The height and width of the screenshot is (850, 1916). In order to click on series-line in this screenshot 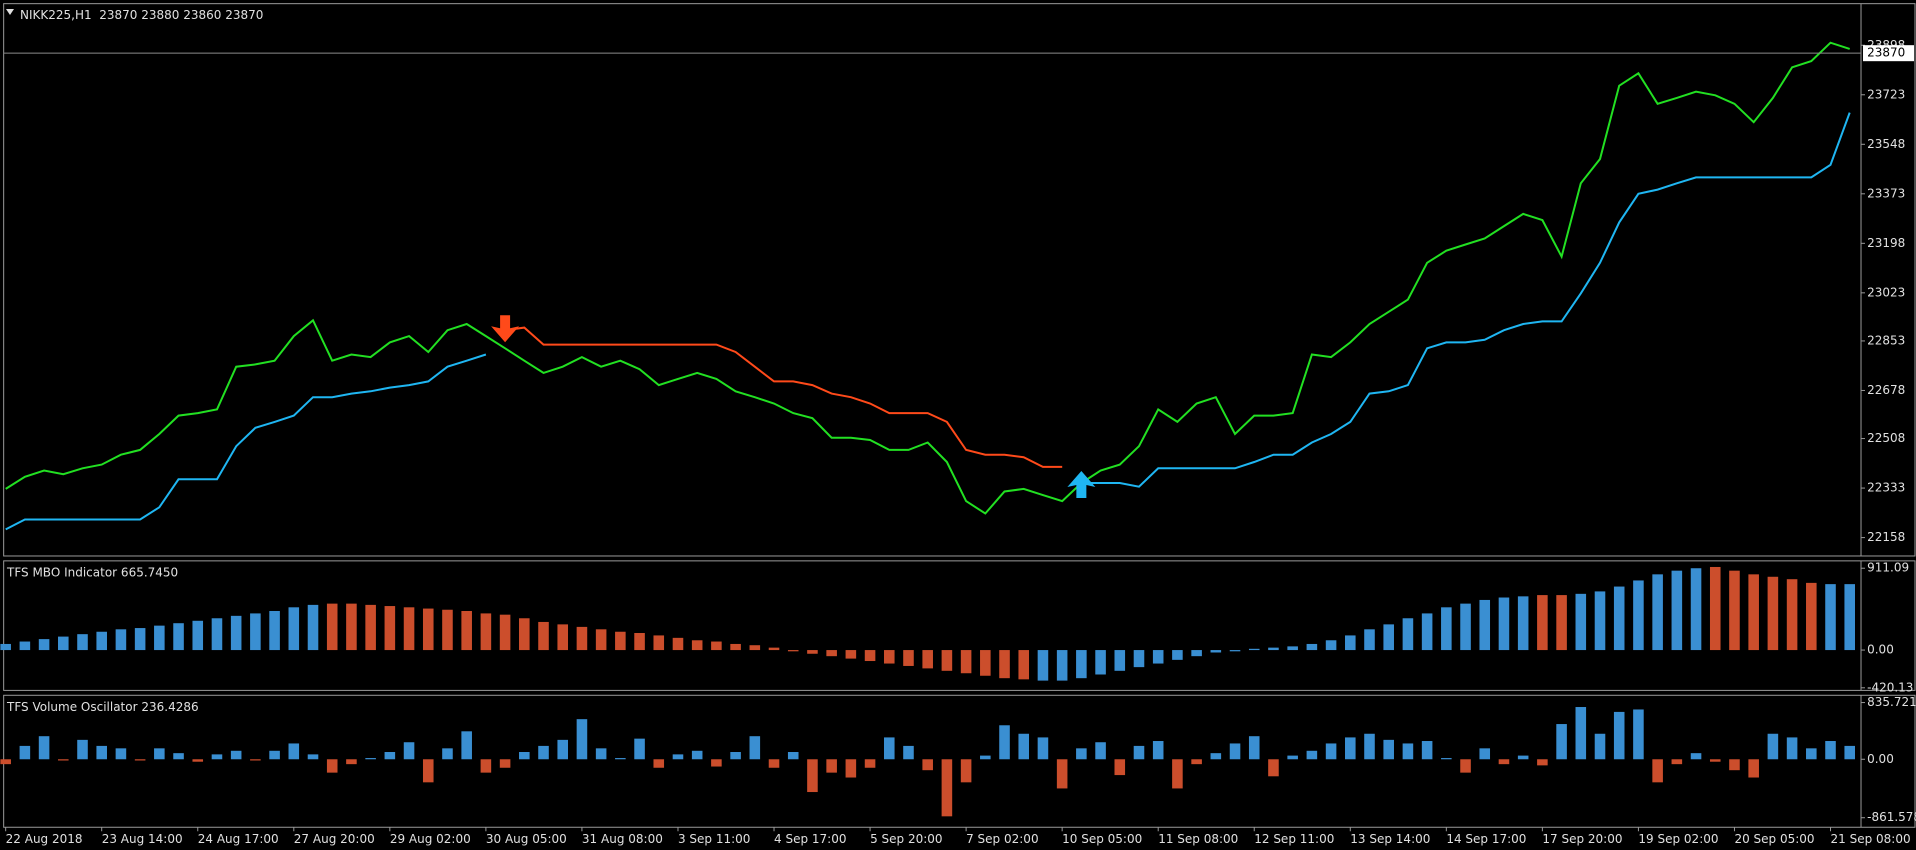, I will do `click(783, 397)`.